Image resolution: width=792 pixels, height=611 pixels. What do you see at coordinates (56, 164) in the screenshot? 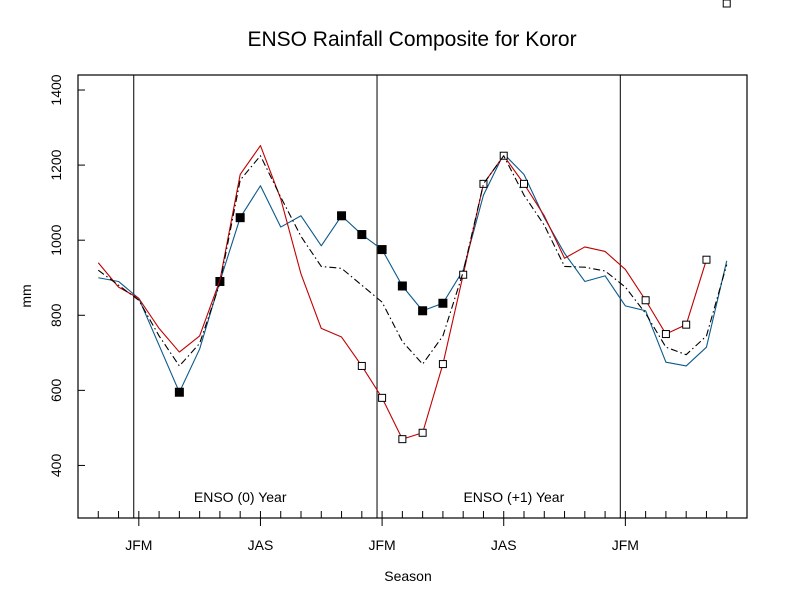
I see `y-tick-label: 1200` at bounding box center [56, 164].